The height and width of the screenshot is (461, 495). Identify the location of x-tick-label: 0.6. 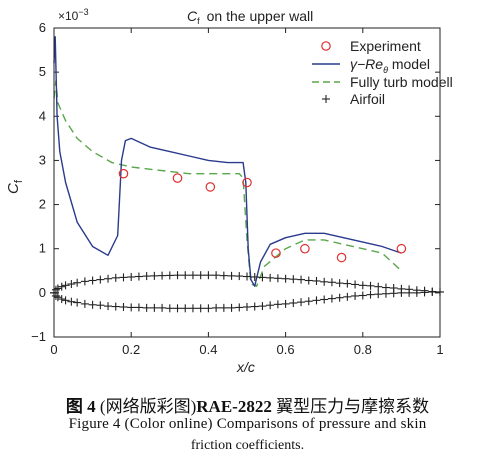
(286, 349).